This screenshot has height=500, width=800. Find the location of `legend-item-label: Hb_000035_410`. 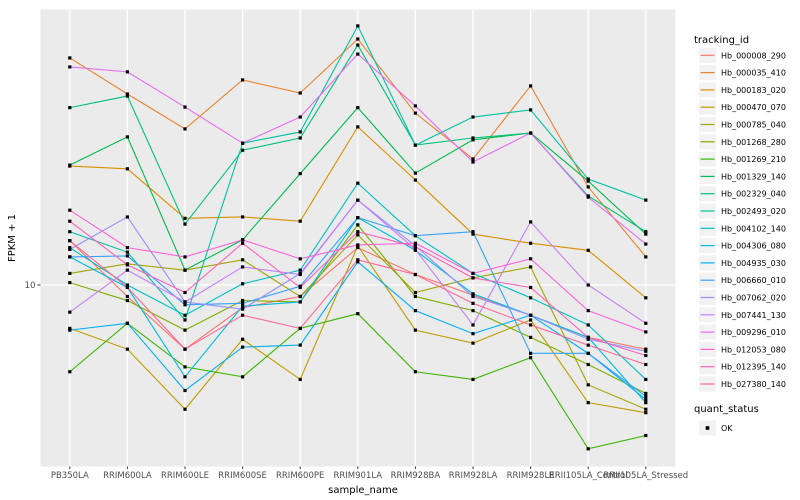

legend-item-label: Hb_000035_410 is located at coordinates (753, 73).